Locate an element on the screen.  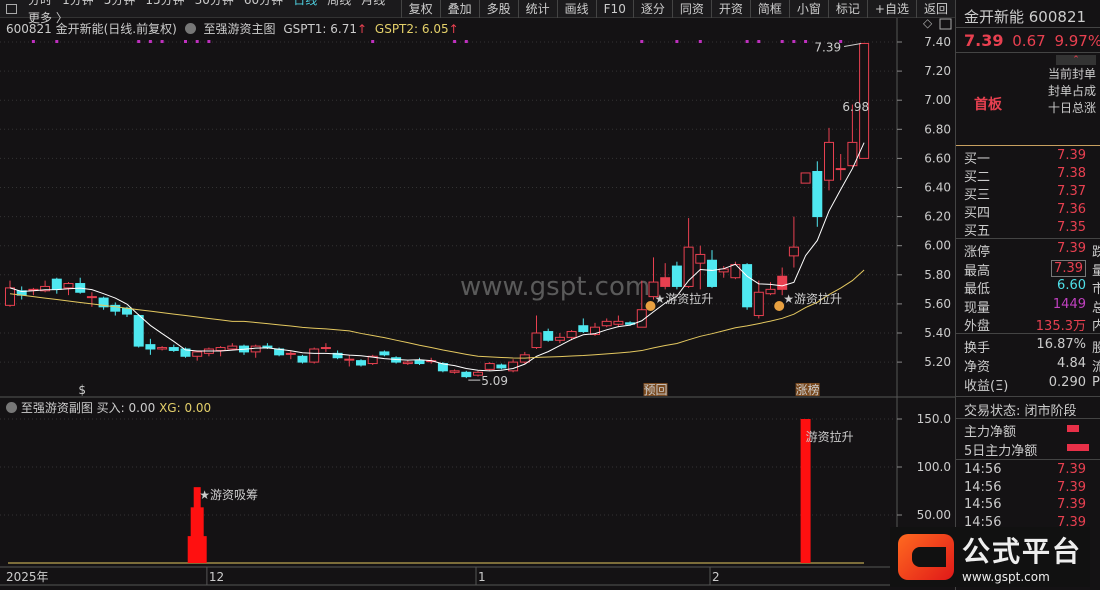
tag-label: $ is located at coordinates (82, 390).